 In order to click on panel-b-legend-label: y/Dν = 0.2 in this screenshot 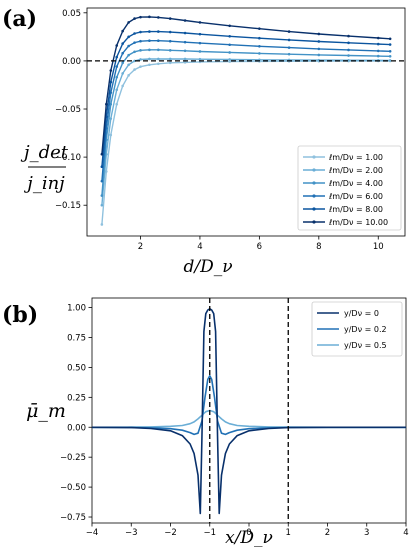, I will do `click(365, 329)`.